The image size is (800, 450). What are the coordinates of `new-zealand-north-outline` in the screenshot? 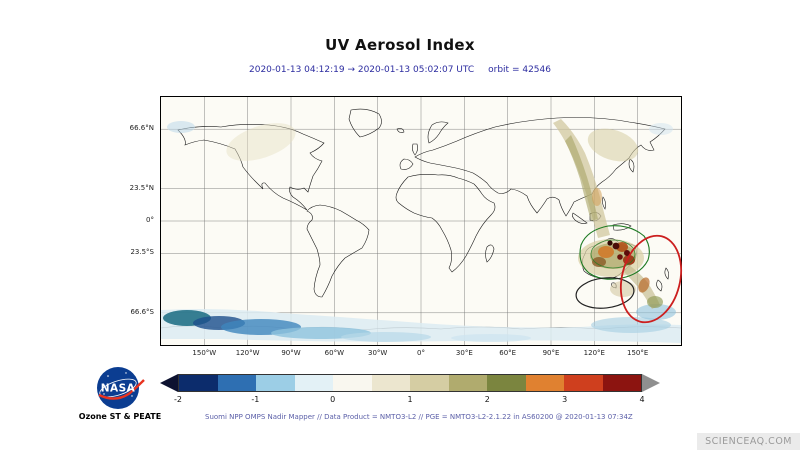 It's located at (666, 273).